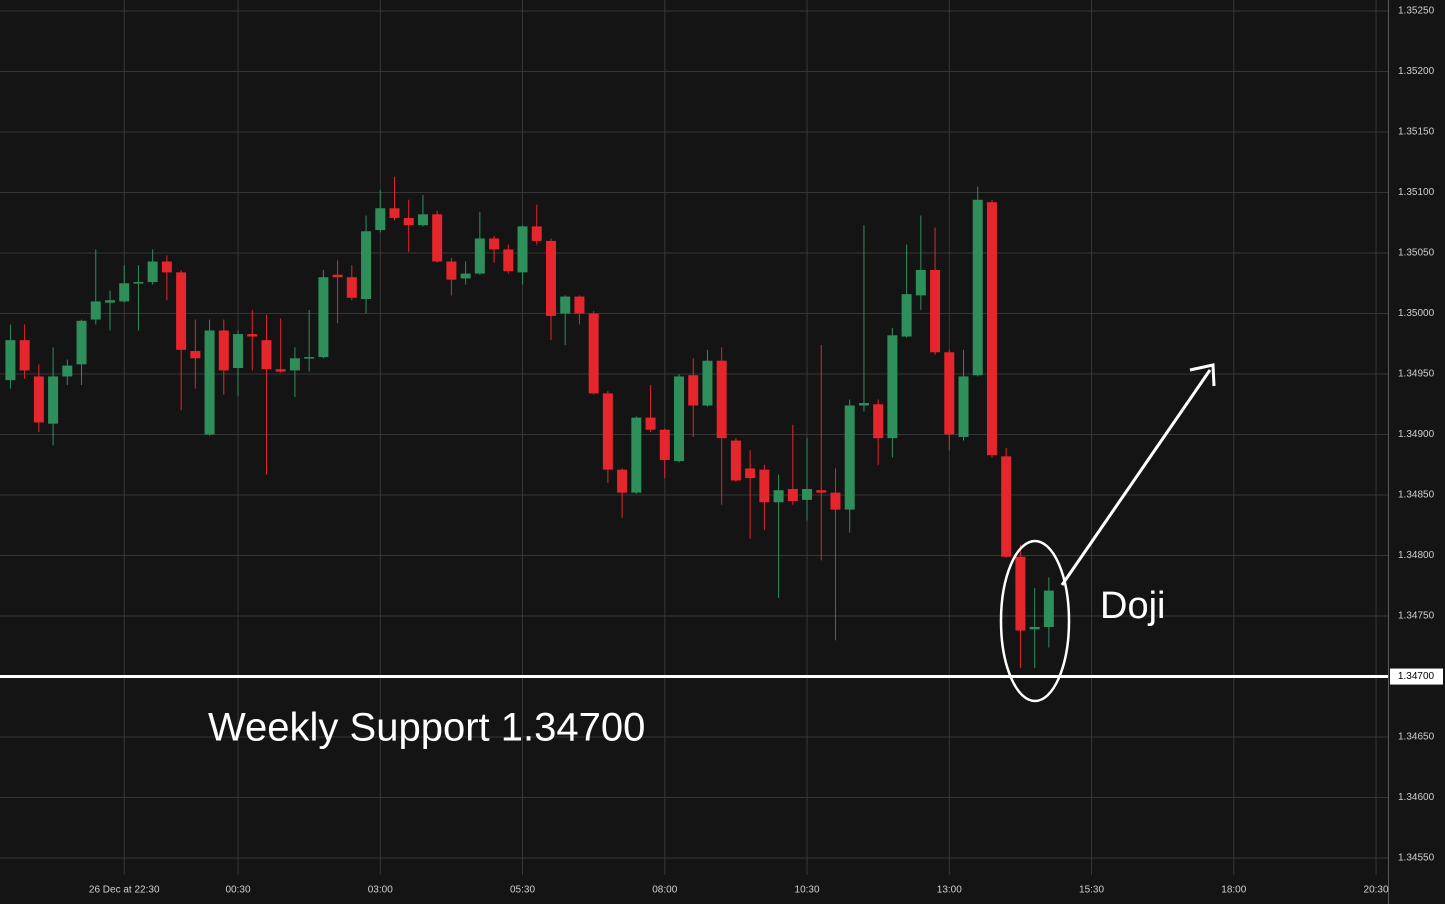  What do you see at coordinates (1035, 621) in the screenshot?
I see `doji-circle` at bounding box center [1035, 621].